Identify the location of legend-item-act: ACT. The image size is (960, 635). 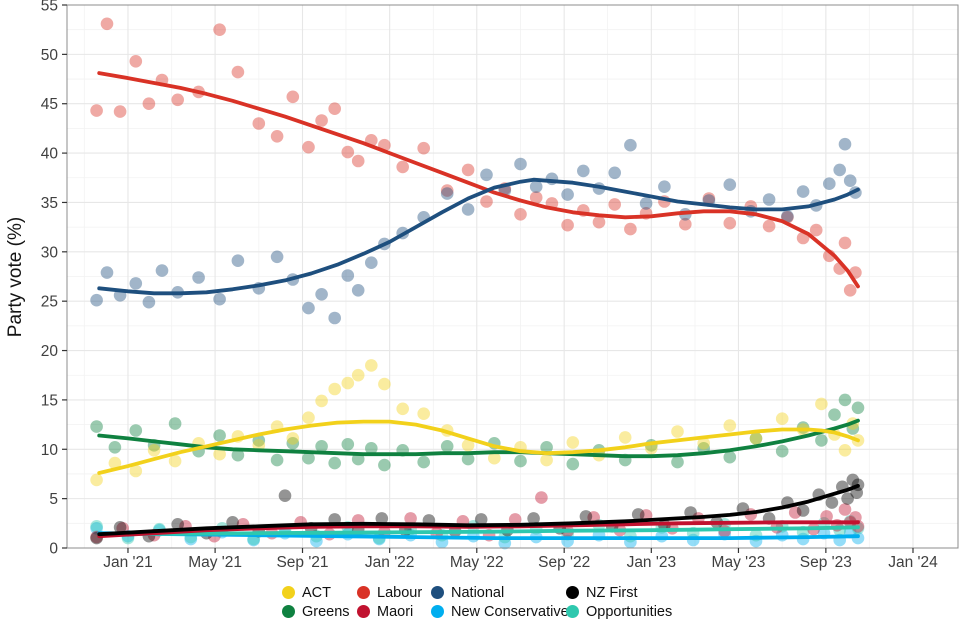
(319, 592).